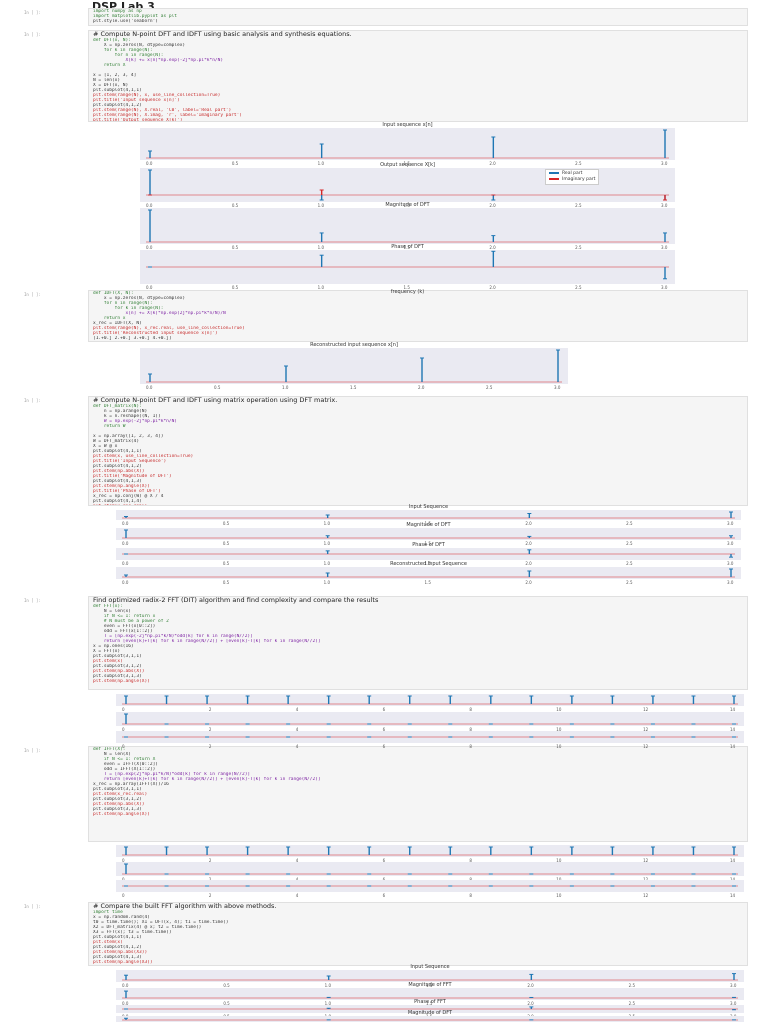 This screenshot has width=768, height=1024. I want to click on cell-prompt: In [ ]:, so click(32, 750).